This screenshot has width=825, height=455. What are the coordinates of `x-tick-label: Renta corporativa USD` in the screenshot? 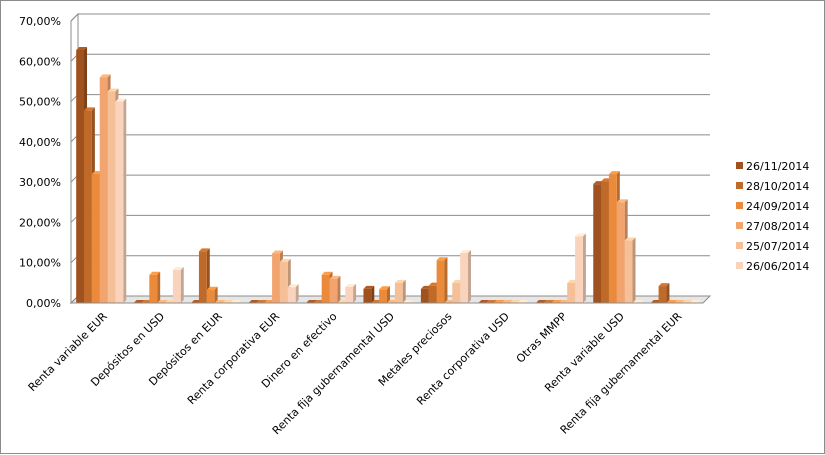 It's located at (463, 359).